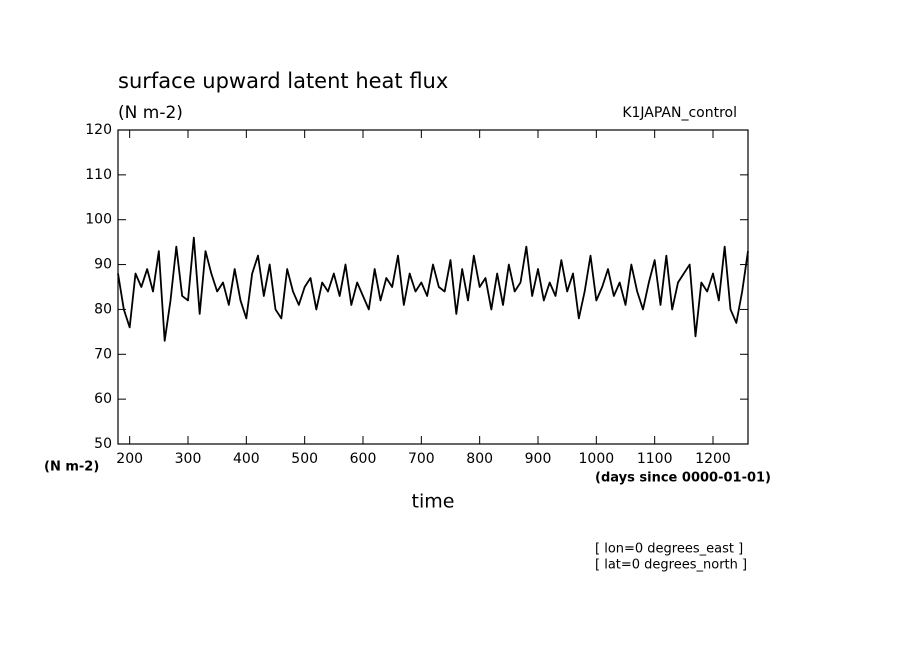 The height and width of the screenshot is (654, 904). Describe the element at coordinates (683, 478) in the screenshot. I see `x-axis-units: (days since 0000-01-01)` at that location.